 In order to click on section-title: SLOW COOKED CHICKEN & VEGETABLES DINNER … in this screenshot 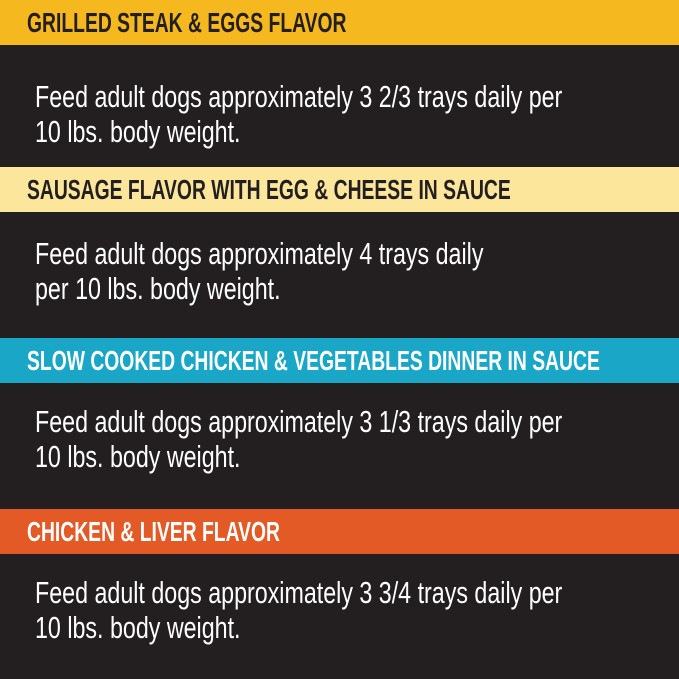, I will do `click(313, 360)`.